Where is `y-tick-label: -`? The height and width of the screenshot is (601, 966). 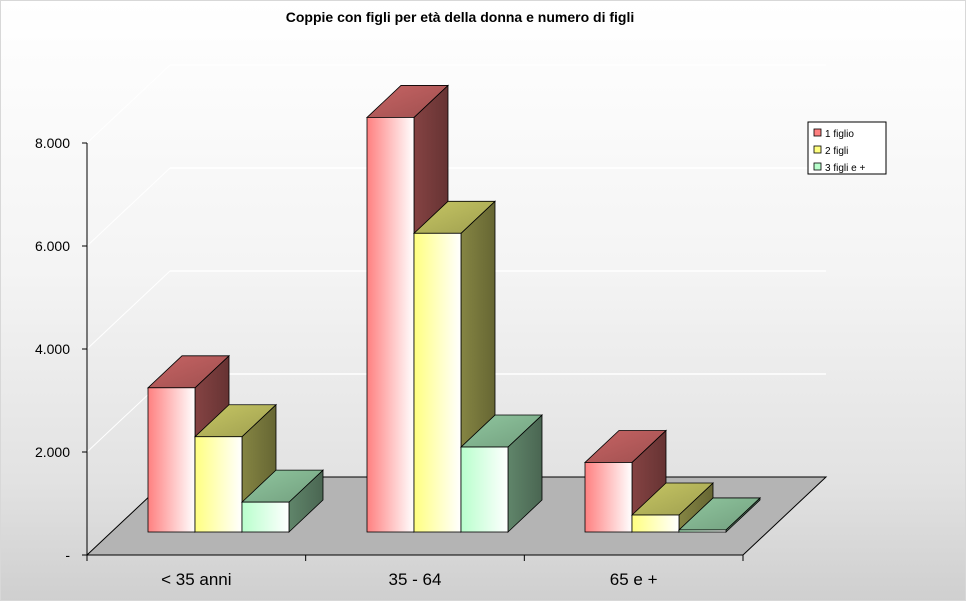
y-tick-label: - is located at coordinates (67, 555).